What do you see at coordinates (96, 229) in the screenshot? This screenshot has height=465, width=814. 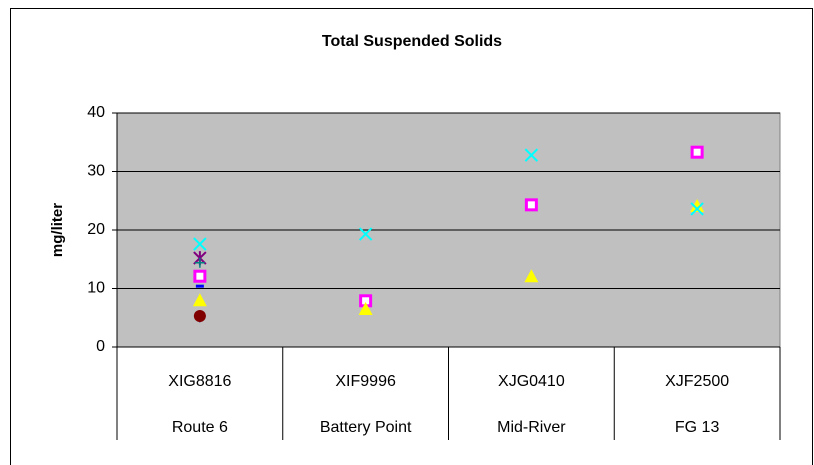 I see `y-tick-label: 20` at bounding box center [96, 229].